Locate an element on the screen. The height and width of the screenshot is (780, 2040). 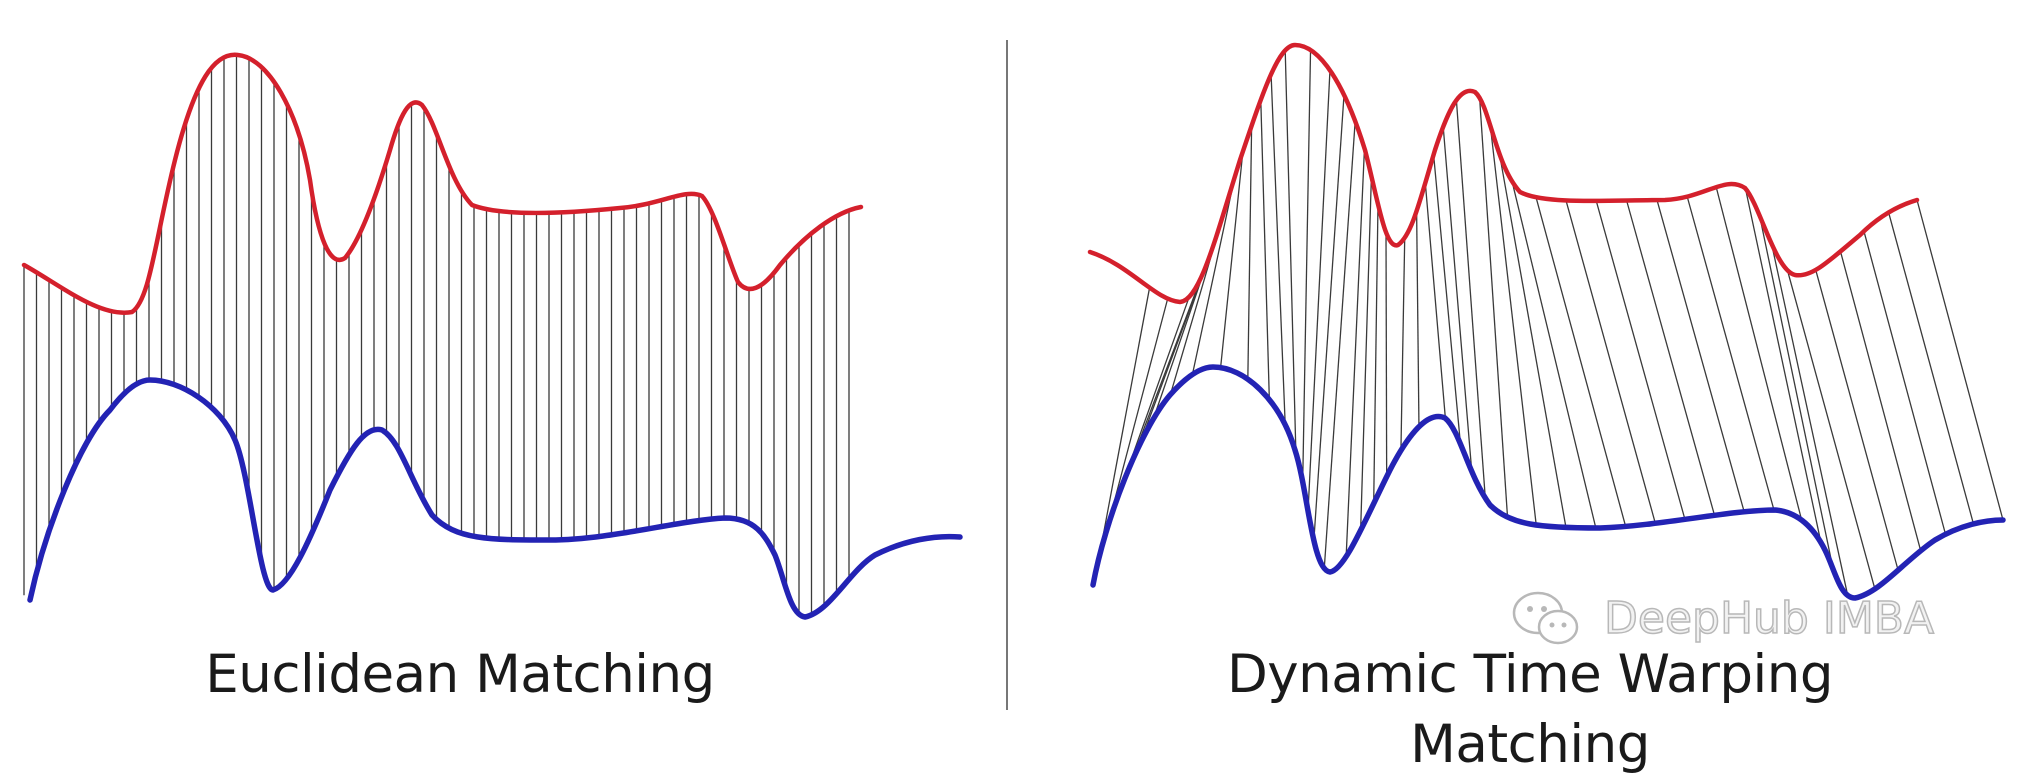
dtw-caption: Dynamic Time Warping Matching is located at coordinates (1530, 709).